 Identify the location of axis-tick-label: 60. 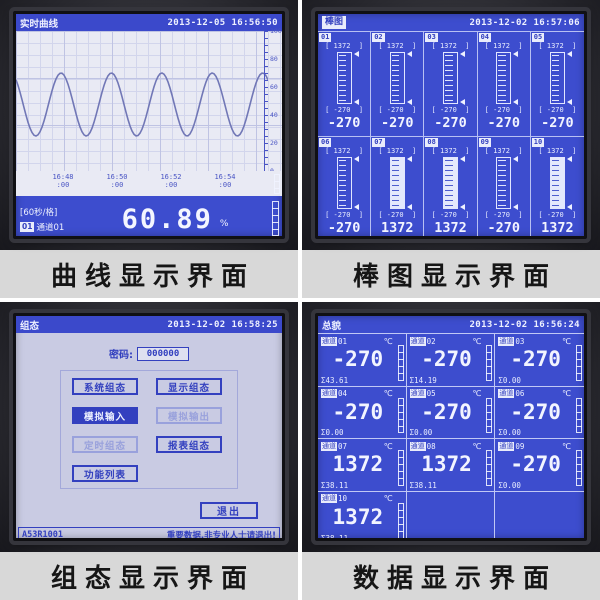
(274, 87).